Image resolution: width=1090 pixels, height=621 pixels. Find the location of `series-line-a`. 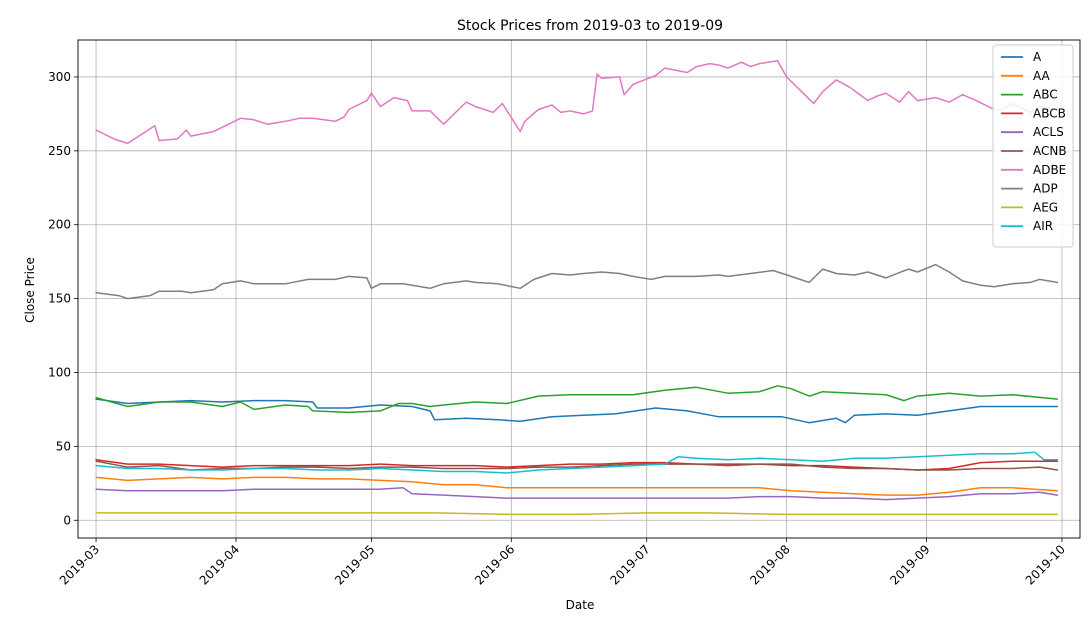

series-line-a is located at coordinates (577, 411).